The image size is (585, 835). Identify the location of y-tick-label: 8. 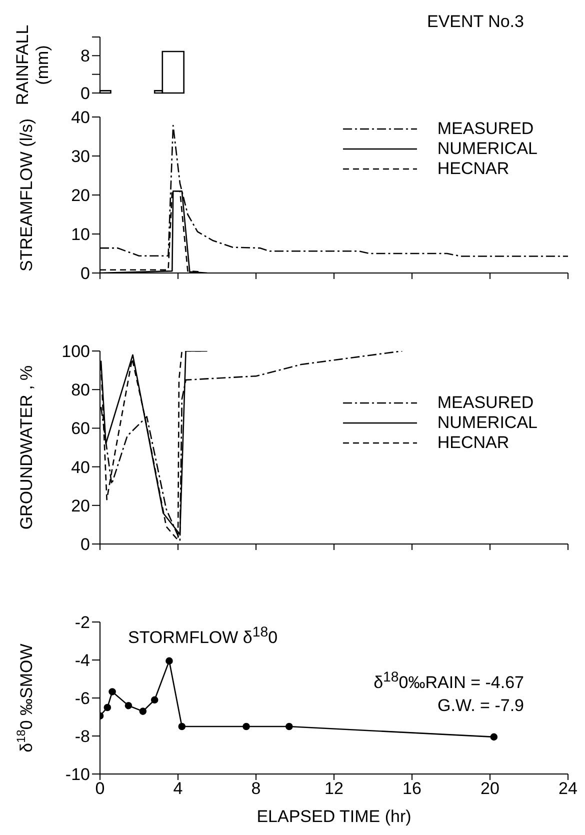
(85, 56).